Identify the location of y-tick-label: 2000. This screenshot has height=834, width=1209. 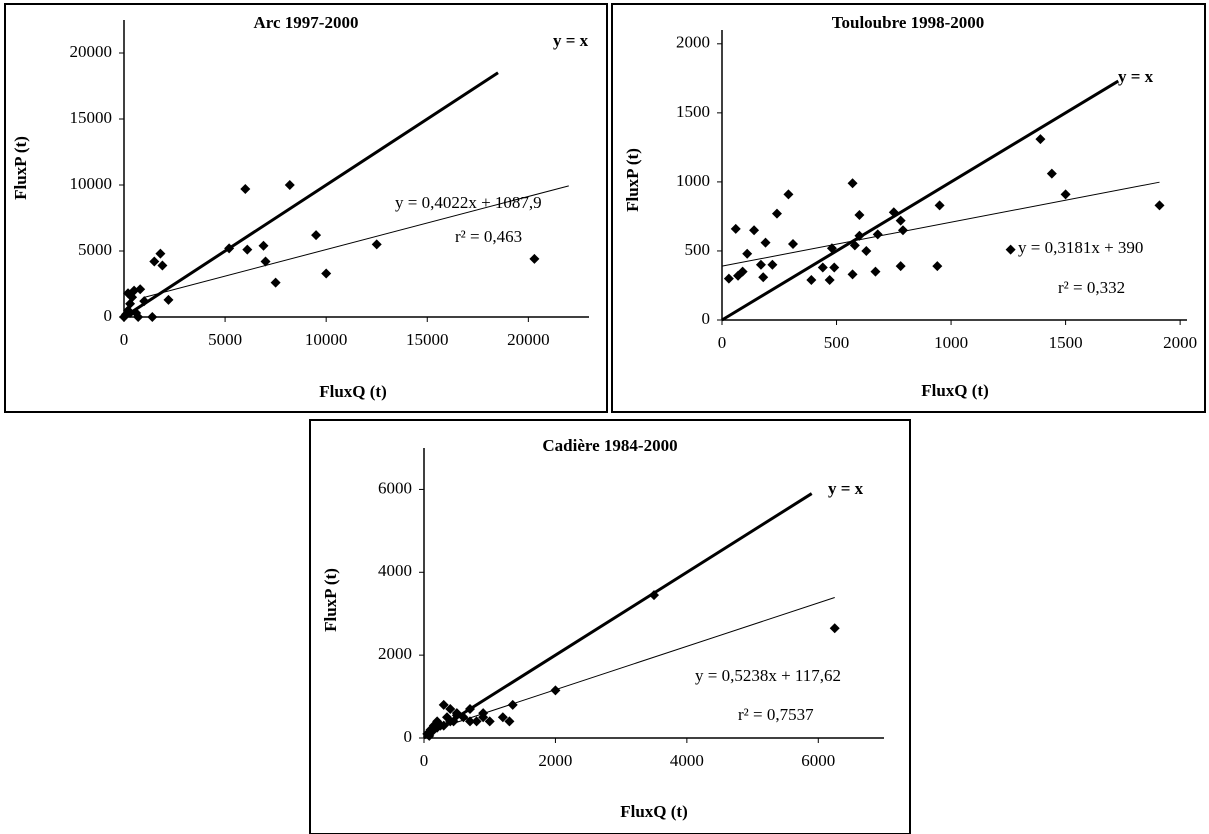
(693, 42).